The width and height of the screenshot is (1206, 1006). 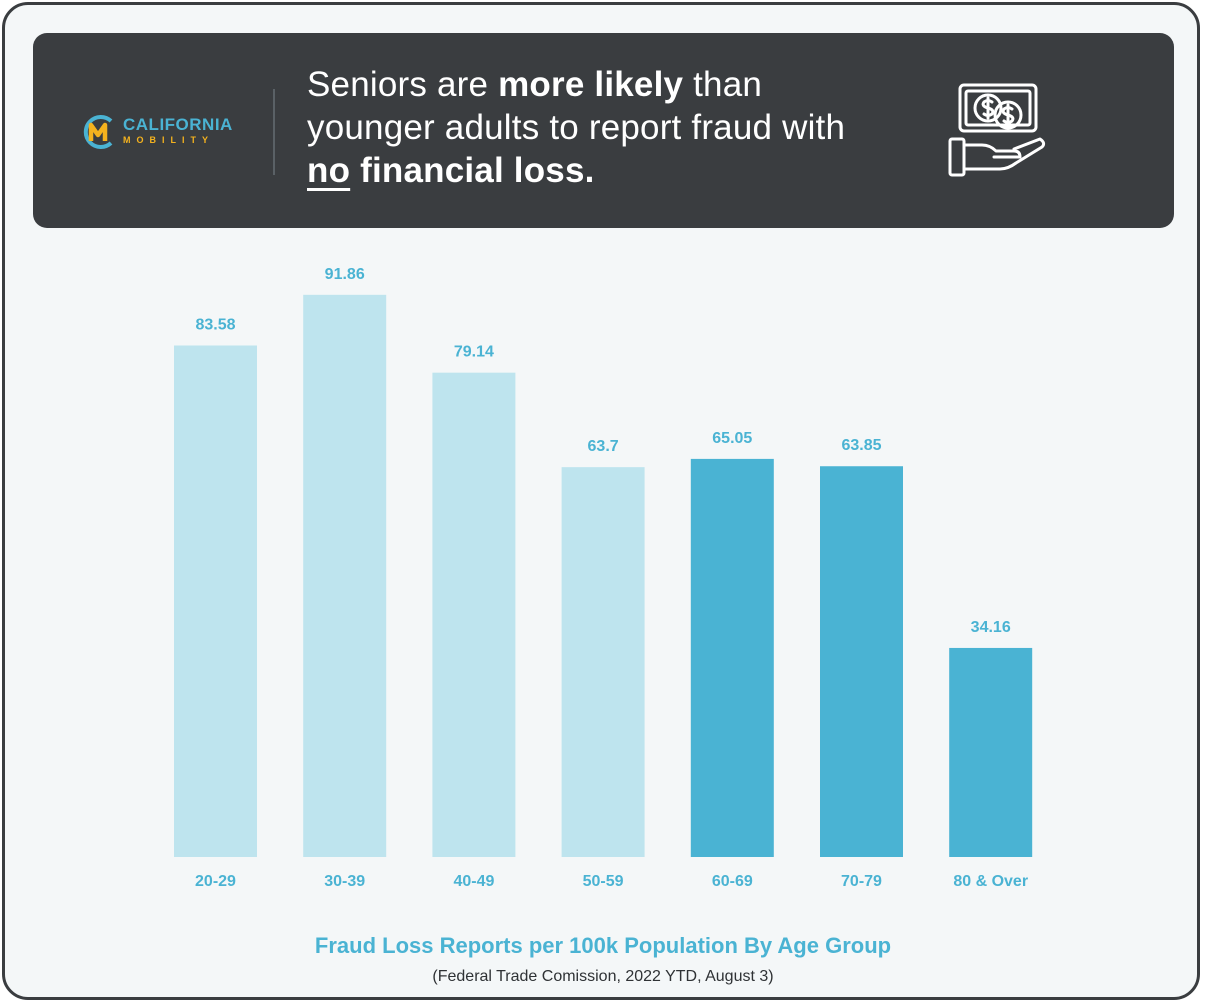 What do you see at coordinates (344, 881) in the screenshot?
I see `x-tick-label: 30-39` at bounding box center [344, 881].